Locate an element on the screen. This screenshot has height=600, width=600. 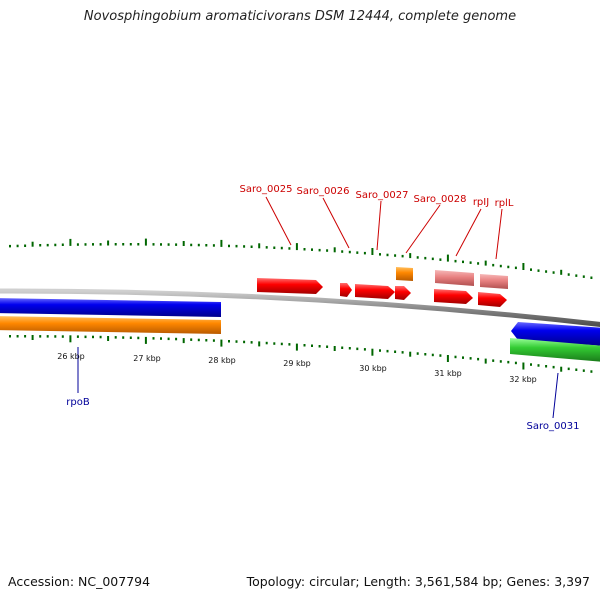
gene-rpll-forward is located at coordinates (492, 299).